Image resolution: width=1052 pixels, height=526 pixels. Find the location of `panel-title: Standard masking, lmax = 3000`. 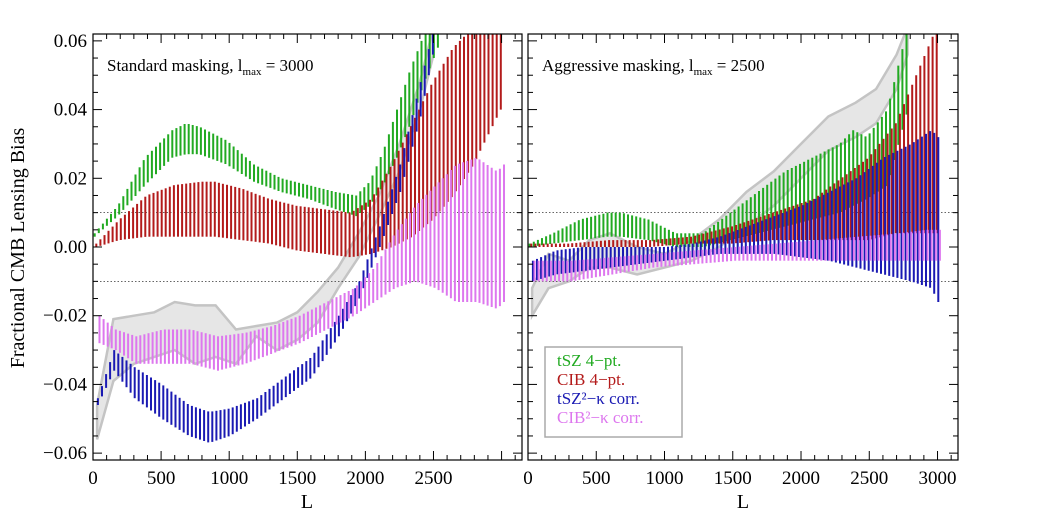

panel-title: Standard masking, lmax = 3000 is located at coordinates (210, 67).